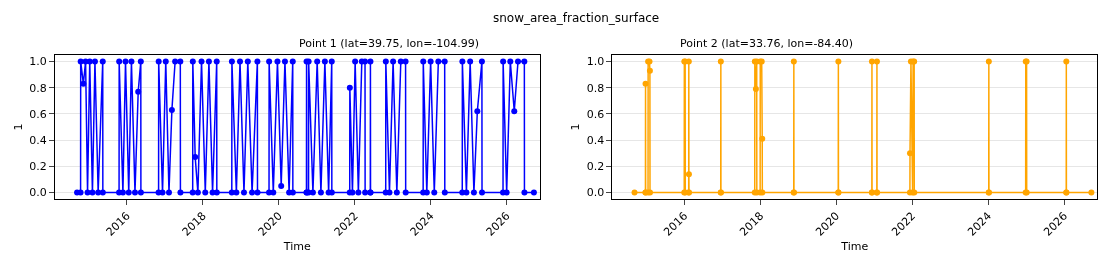  What do you see at coordinates (767, 43) in the screenshot?
I see `chart-title: Point 2 (lat=33.76, lon=-84.40)` at bounding box center [767, 43].